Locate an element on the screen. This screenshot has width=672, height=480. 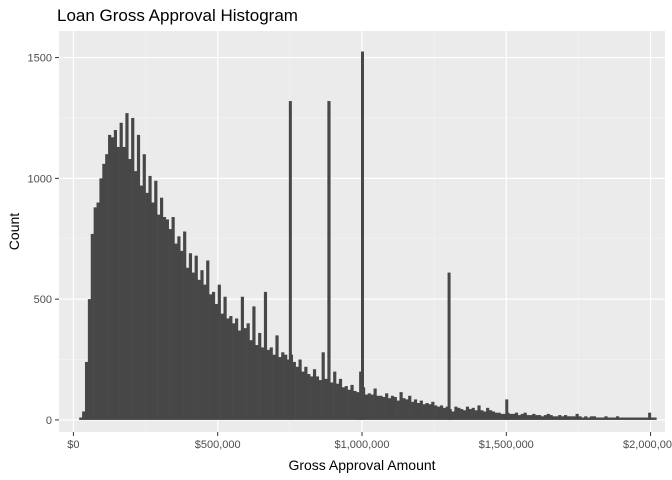
y-tick-label: 500 is located at coordinates (43, 300).